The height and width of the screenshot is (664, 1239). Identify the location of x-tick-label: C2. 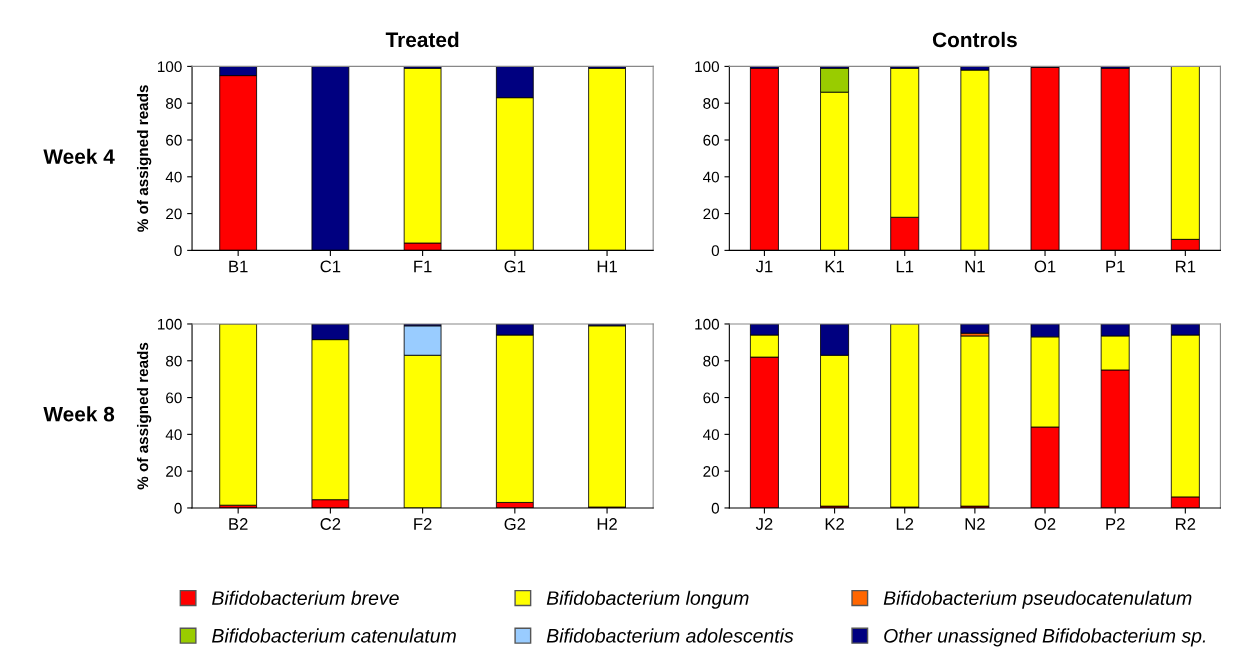
(330, 524).